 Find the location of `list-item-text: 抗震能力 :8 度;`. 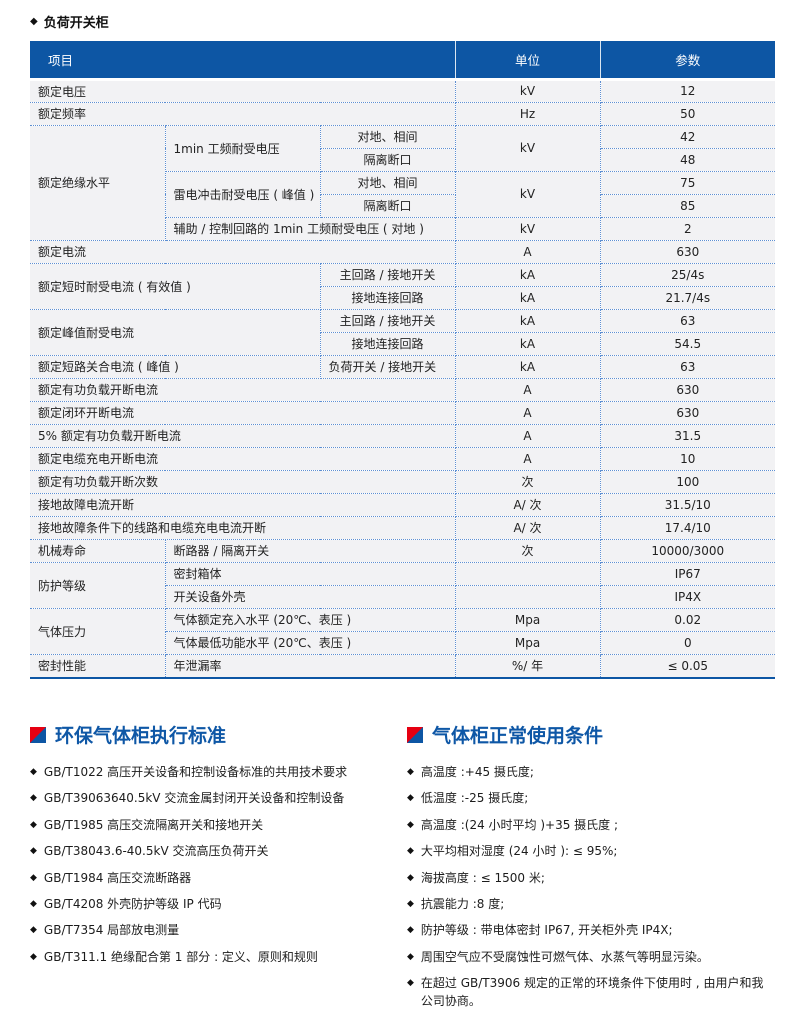

list-item-text: 抗震能力 :8 度; is located at coordinates (462, 903).